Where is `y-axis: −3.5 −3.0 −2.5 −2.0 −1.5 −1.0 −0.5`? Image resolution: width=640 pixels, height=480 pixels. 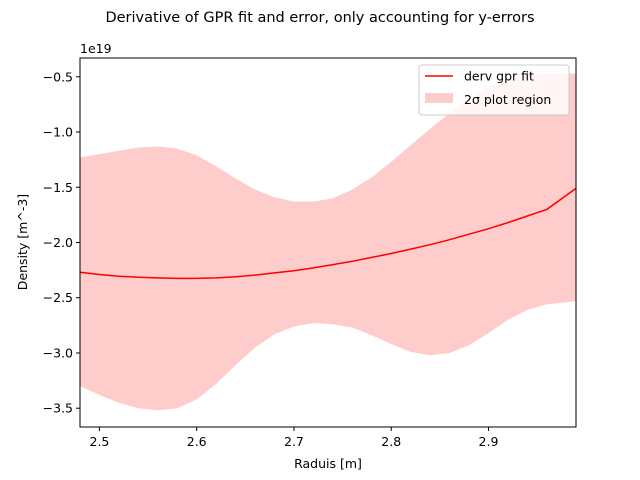 y-axis: −3.5 −3.0 −2.5 −2.0 −1.5 −1.0 −0.5 is located at coordinates (61, 242).